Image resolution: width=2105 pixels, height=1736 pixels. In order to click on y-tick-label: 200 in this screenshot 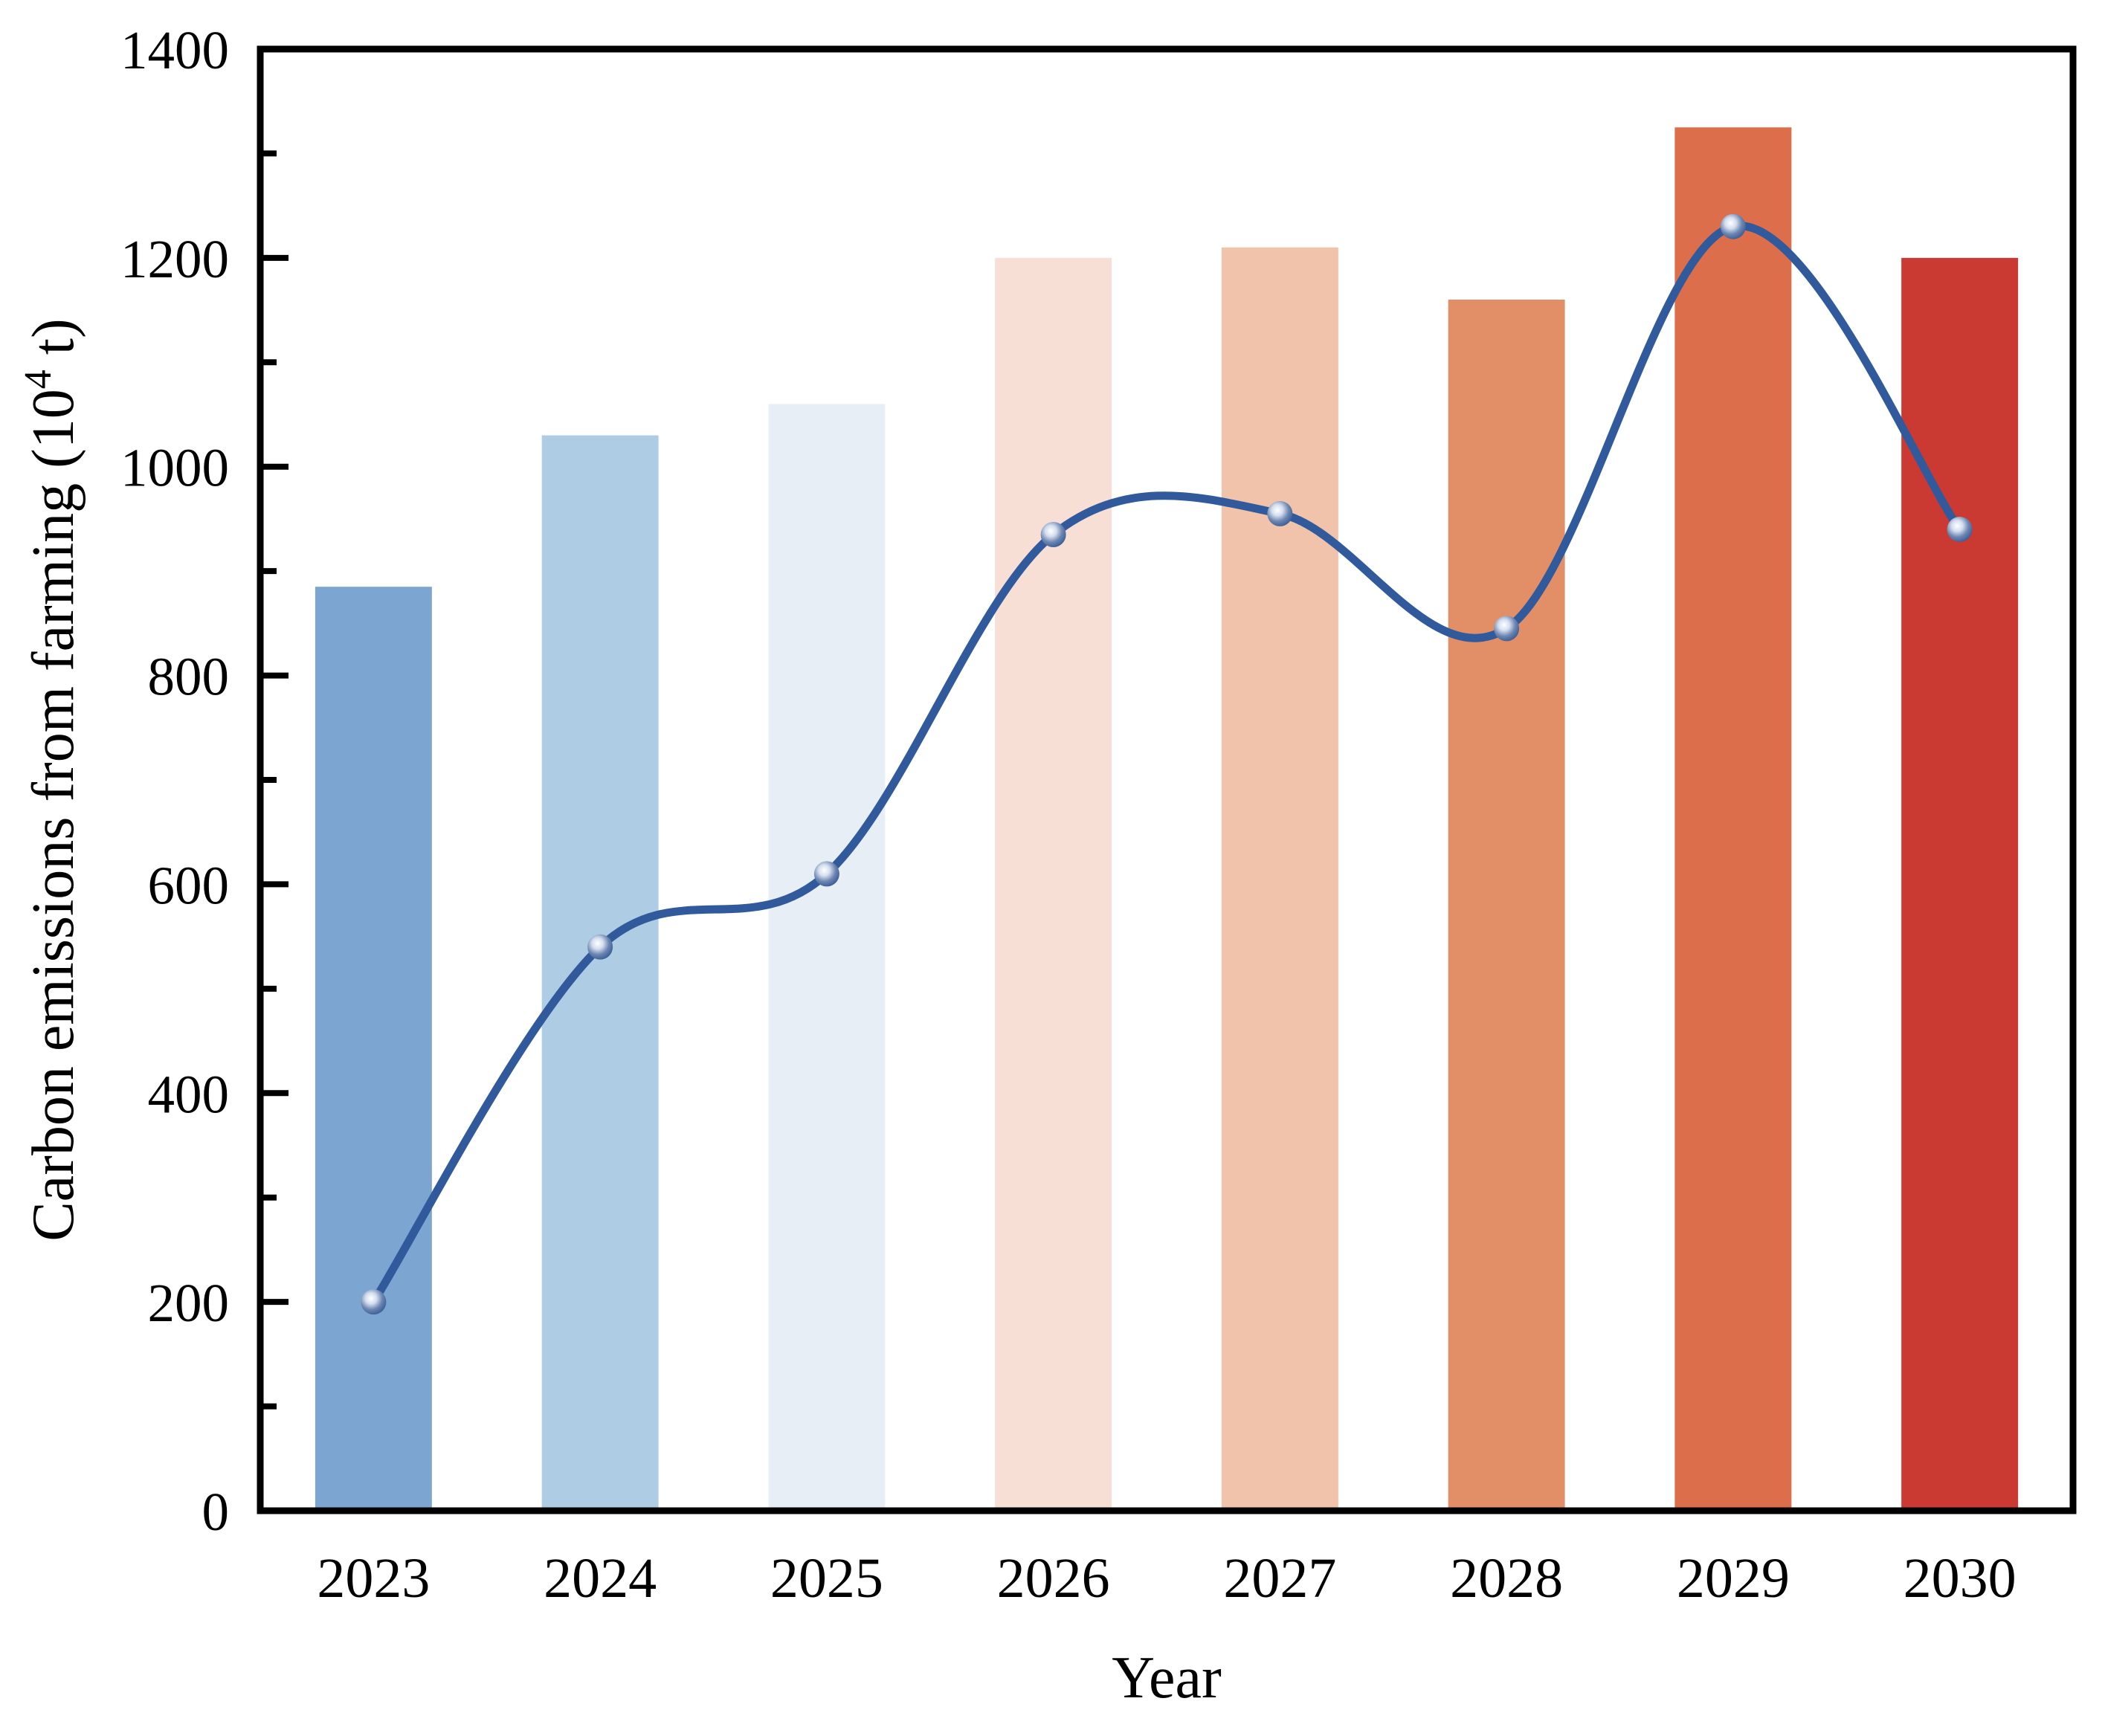, I will do `click(189, 1303)`.